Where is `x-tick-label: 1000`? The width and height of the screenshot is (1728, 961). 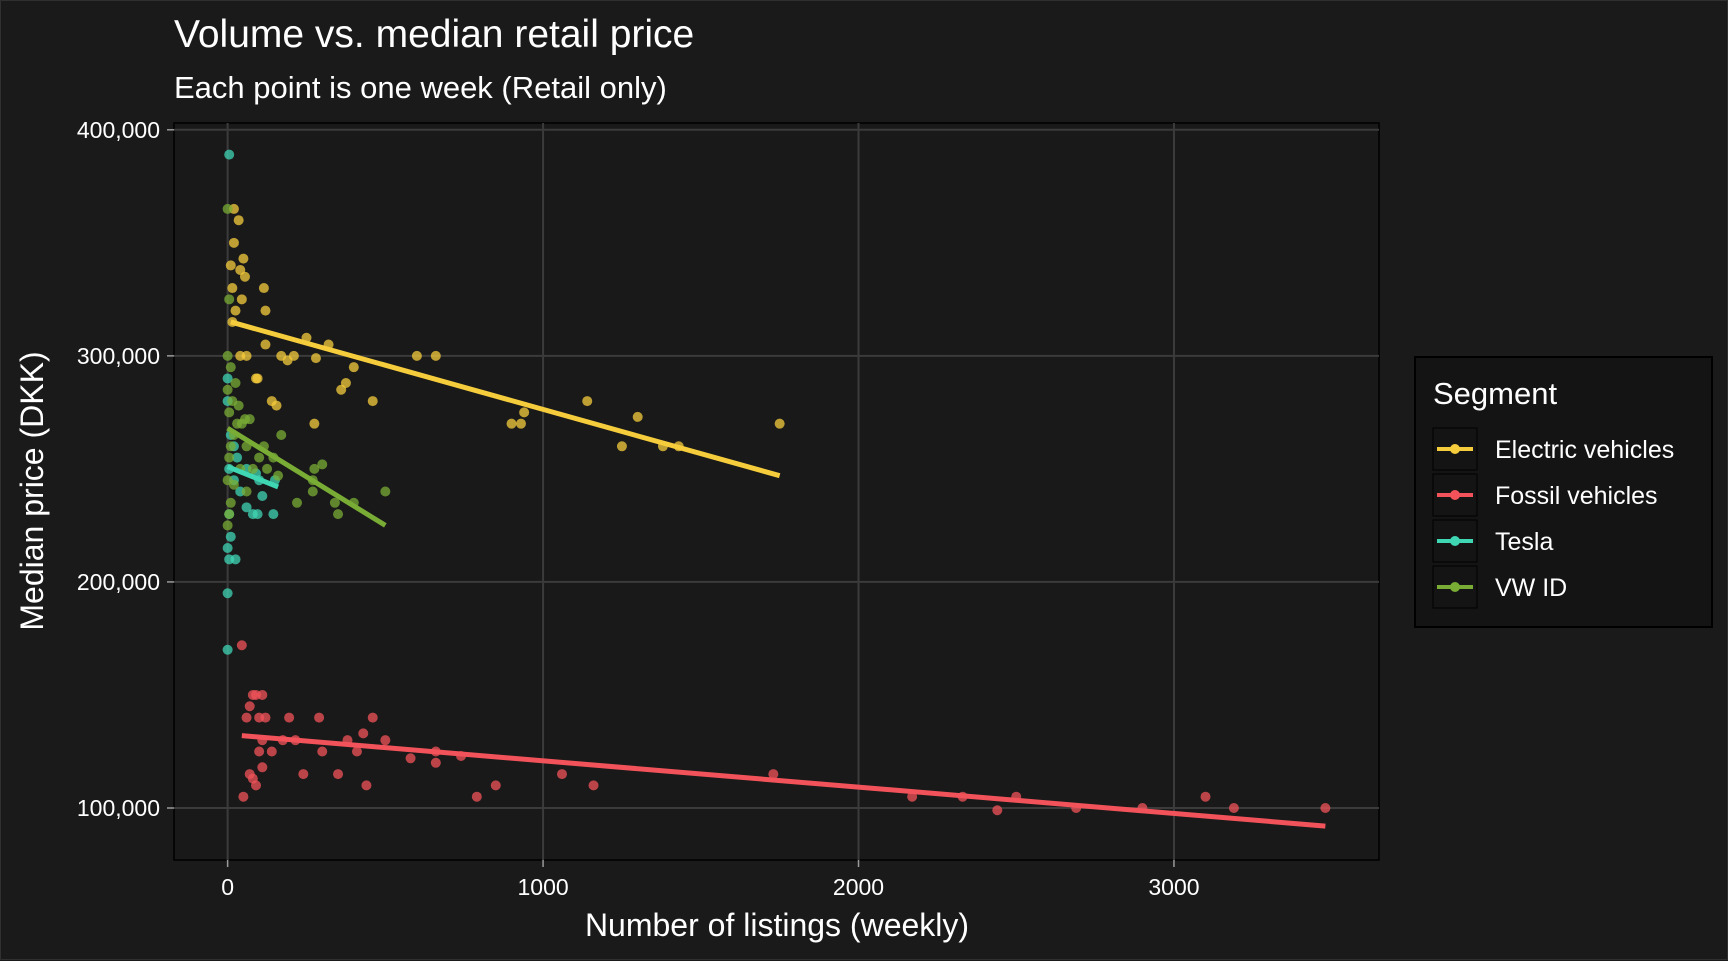 x-tick-label: 1000 is located at coordinates (542, 887).